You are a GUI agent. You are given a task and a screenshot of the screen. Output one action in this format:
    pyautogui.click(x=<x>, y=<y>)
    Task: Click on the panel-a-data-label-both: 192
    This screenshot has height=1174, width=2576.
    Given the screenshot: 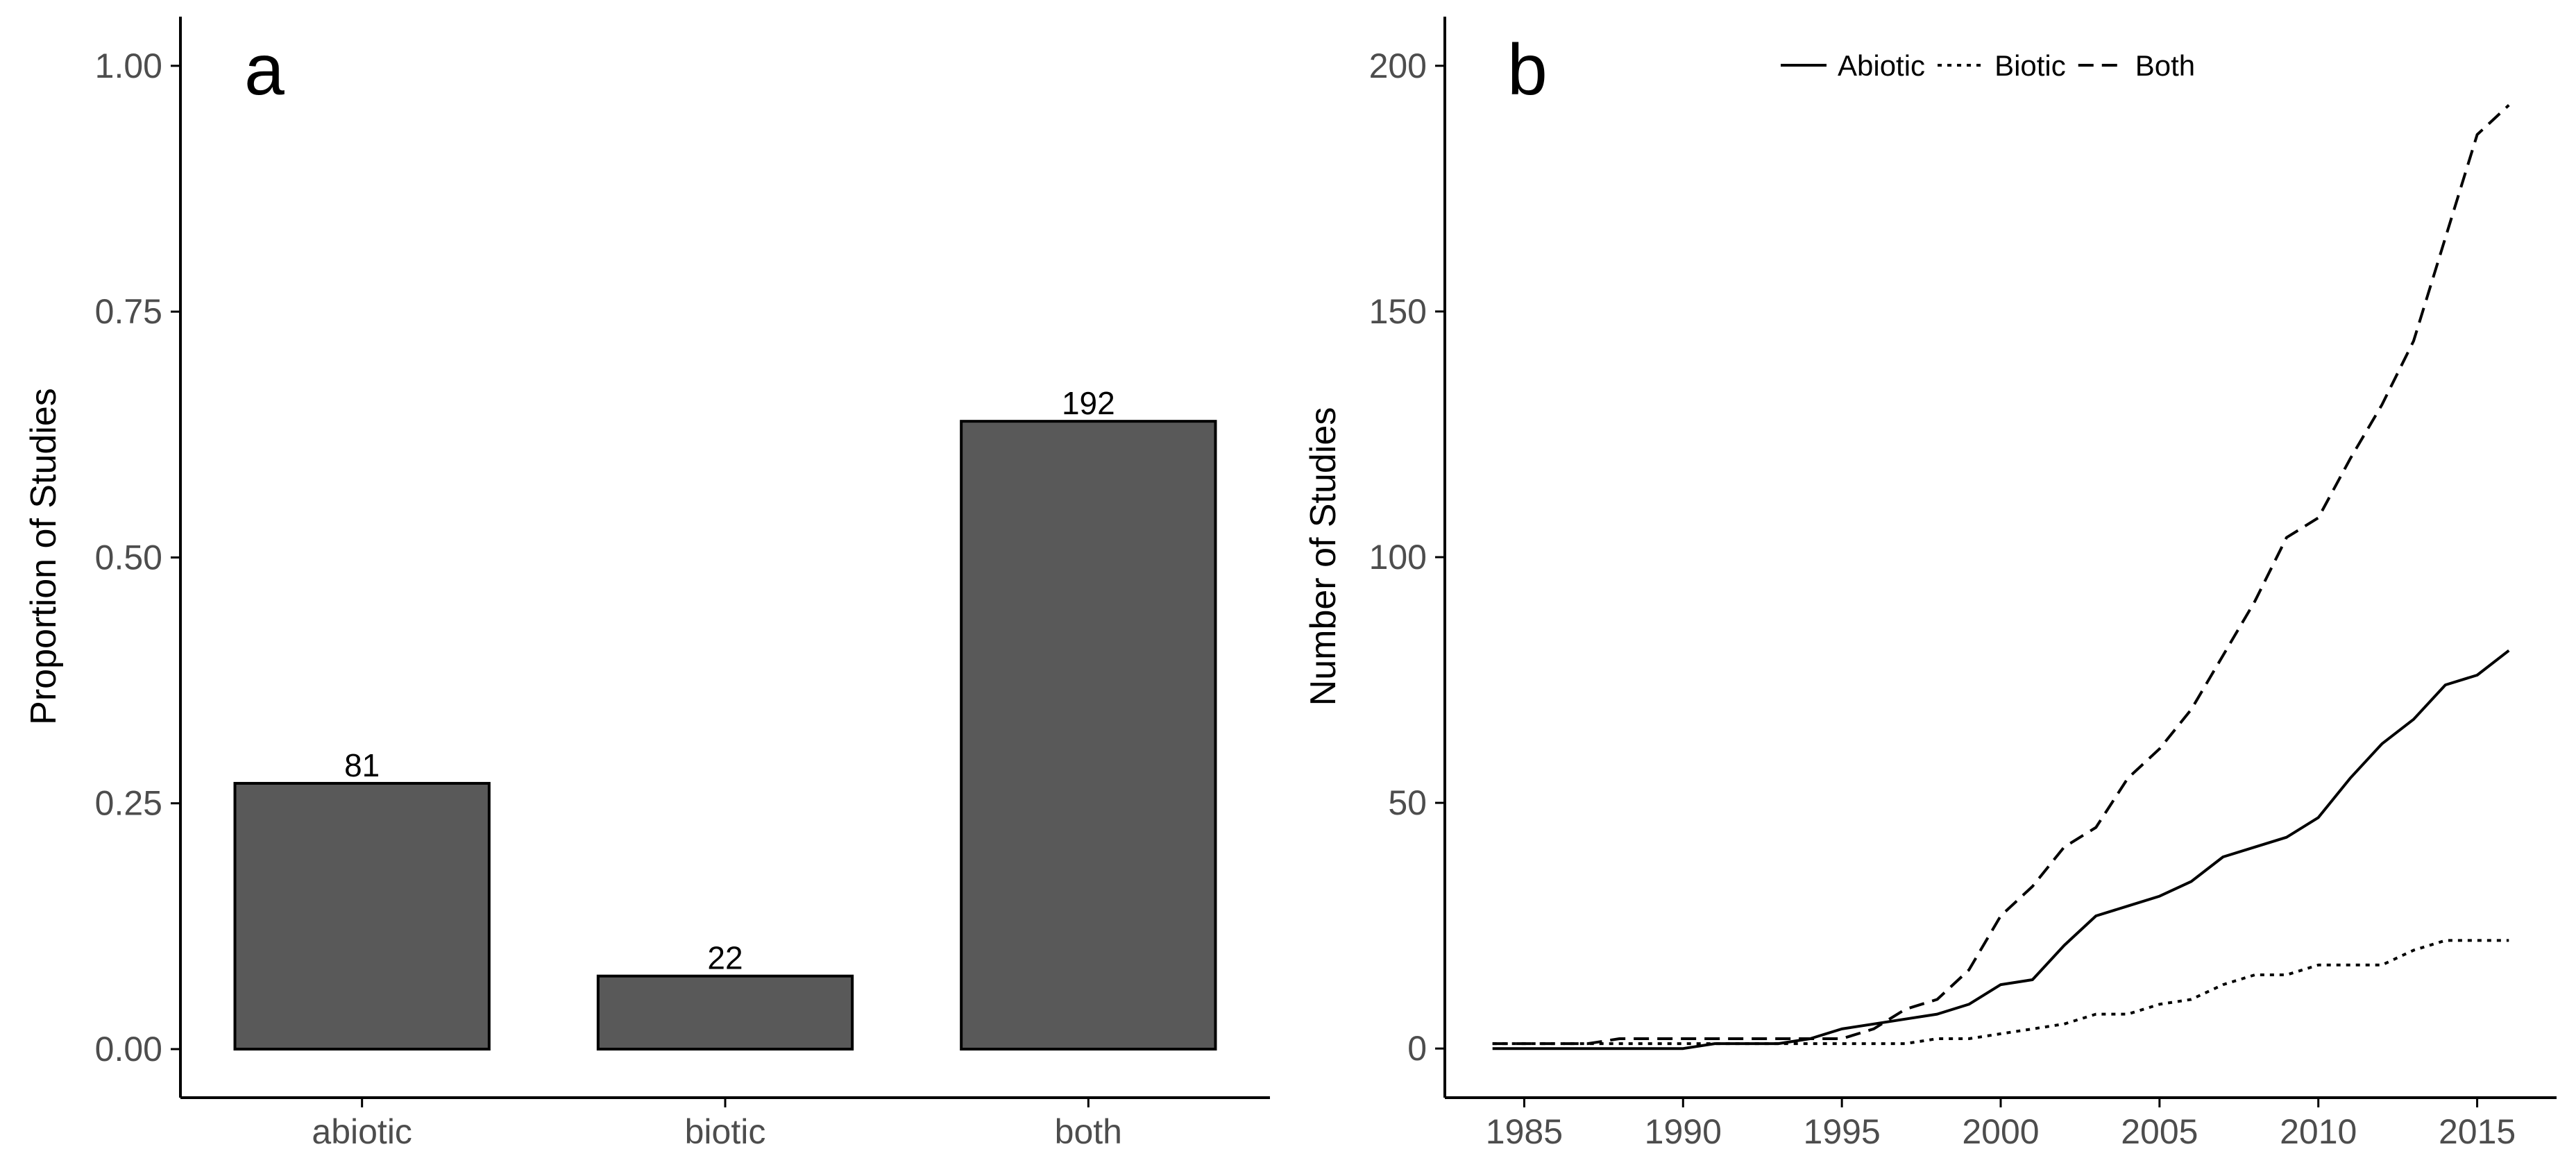 What is the action you would take?
    pyautogui.click(x=1088, y=403)
    